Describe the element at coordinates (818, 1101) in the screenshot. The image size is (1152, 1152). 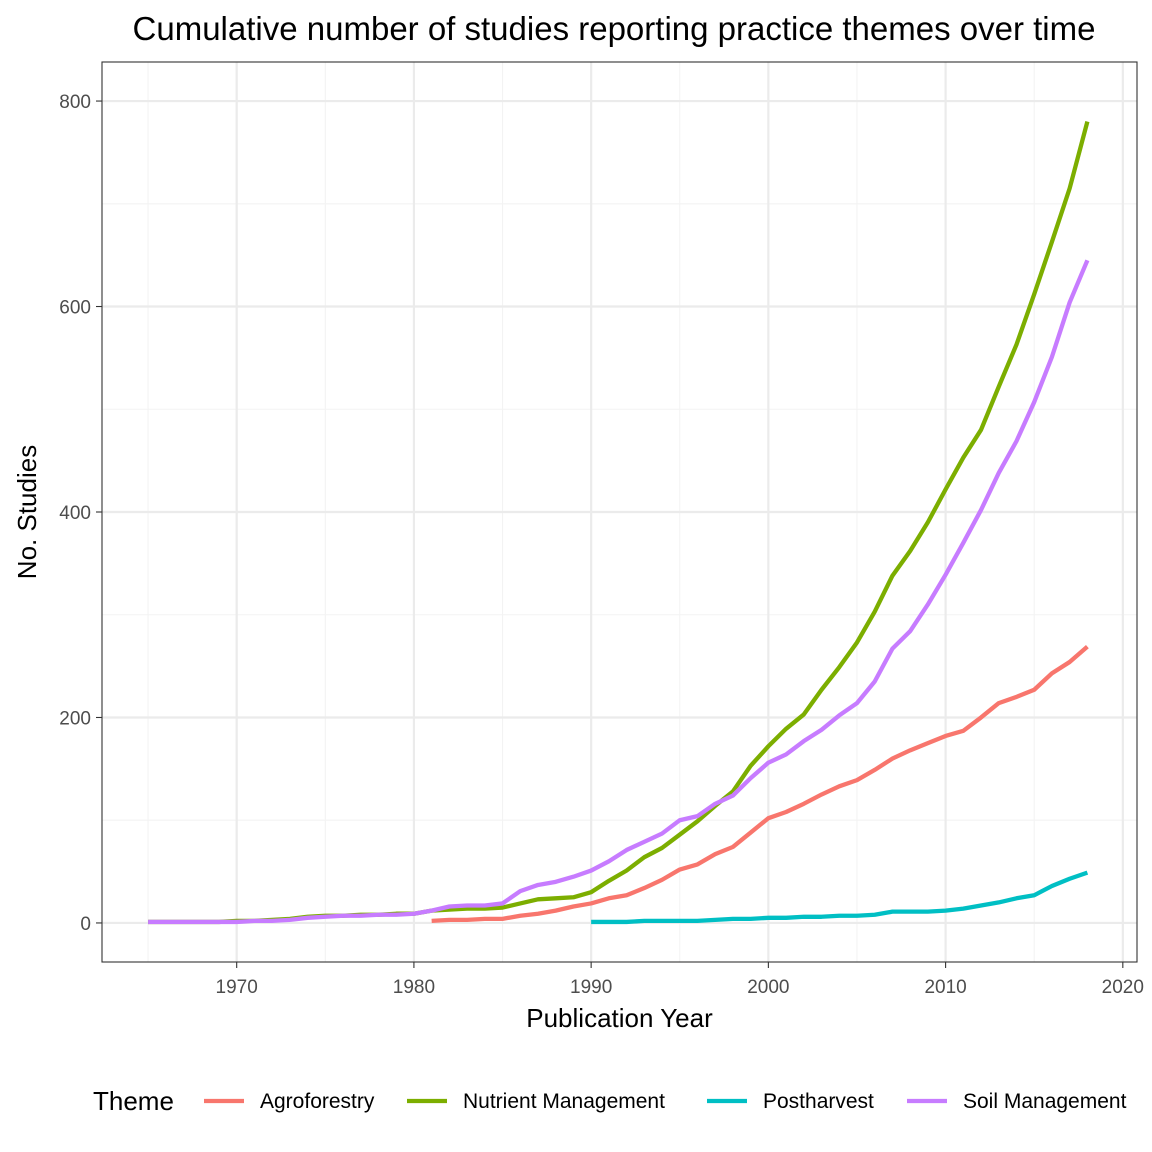
I see `legend-label-postharvest: Postharvest` at that location.